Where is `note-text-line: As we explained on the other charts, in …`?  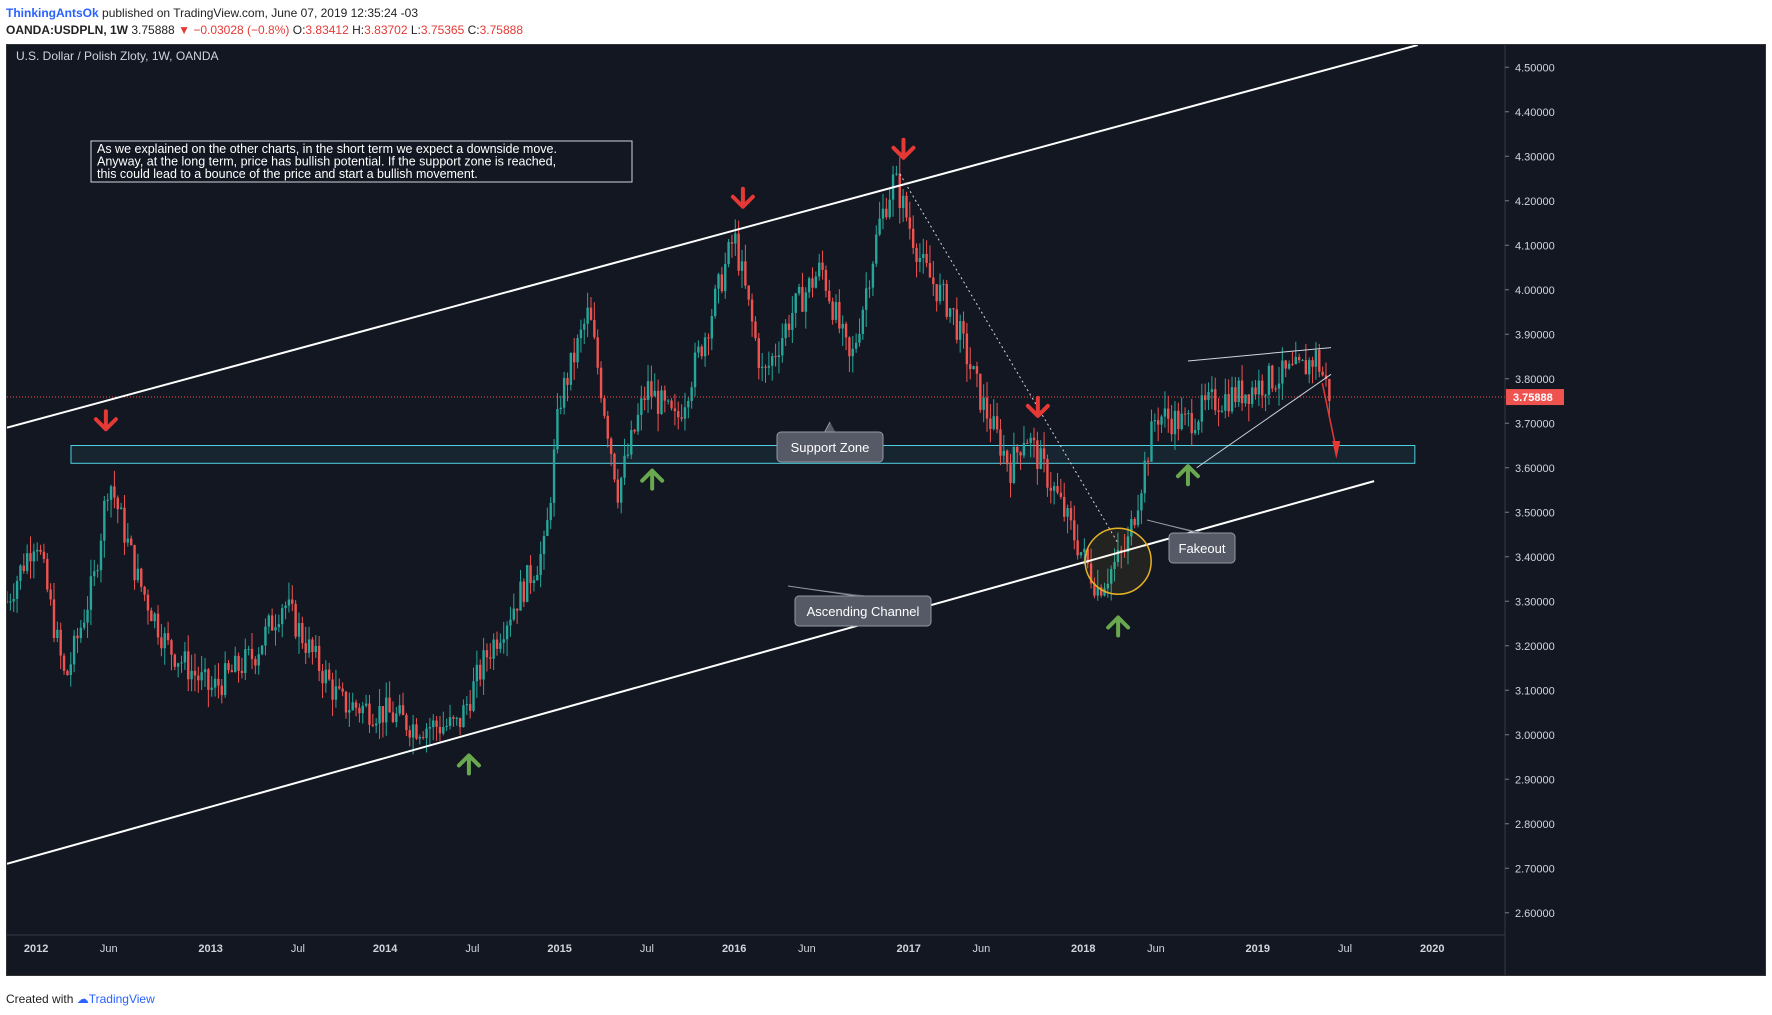 note-text-line: As we explained on the other charts, in … is located at coordinates (327, 149).